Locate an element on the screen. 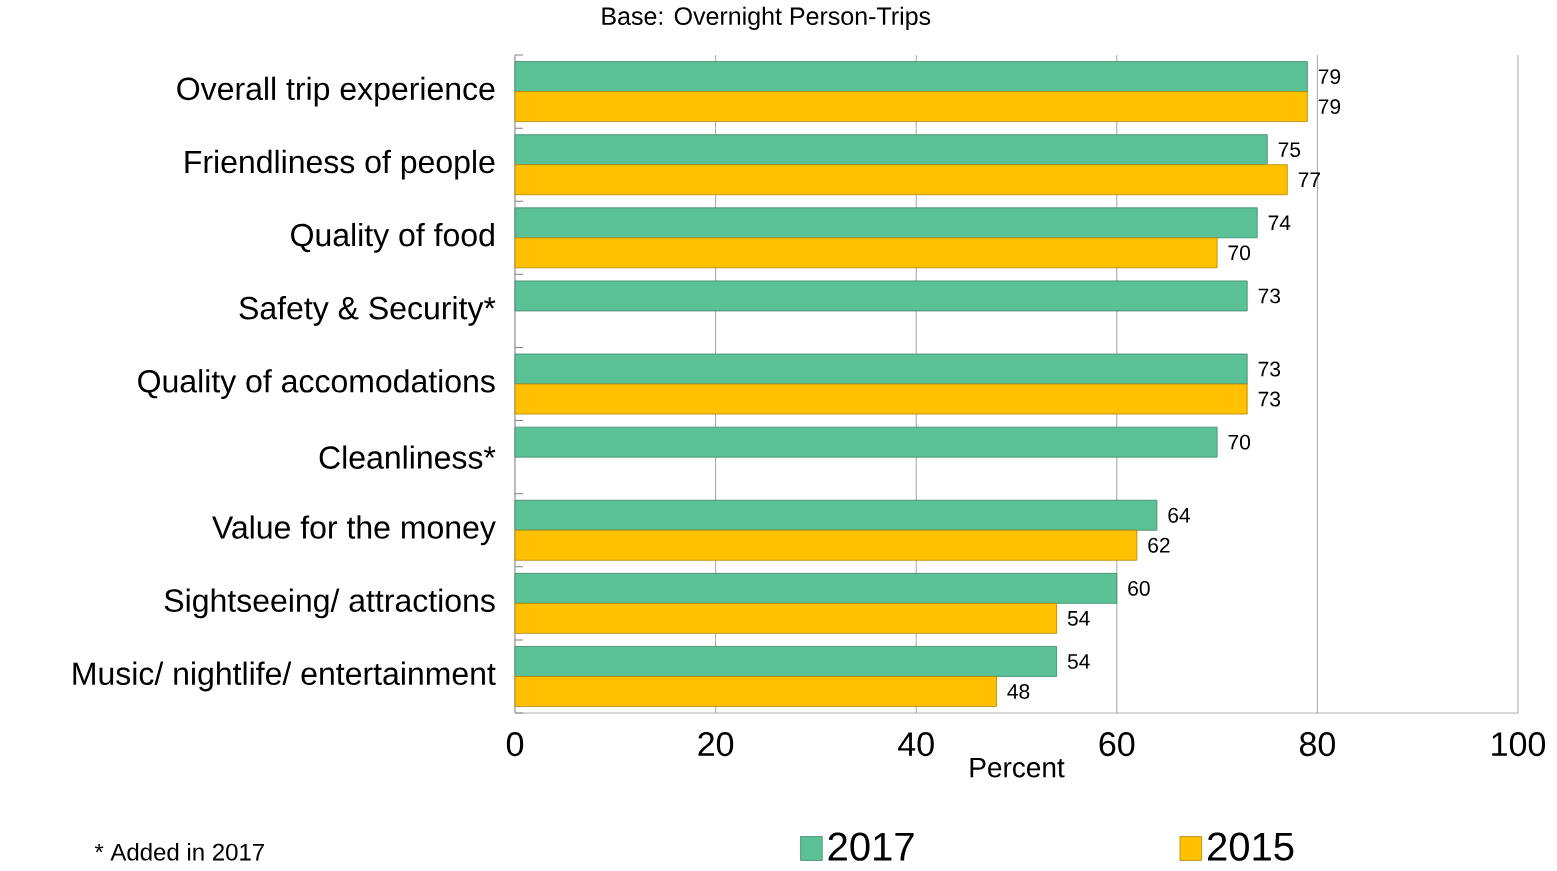  x-tick-label: 40 is located at coordinates (916, 743).